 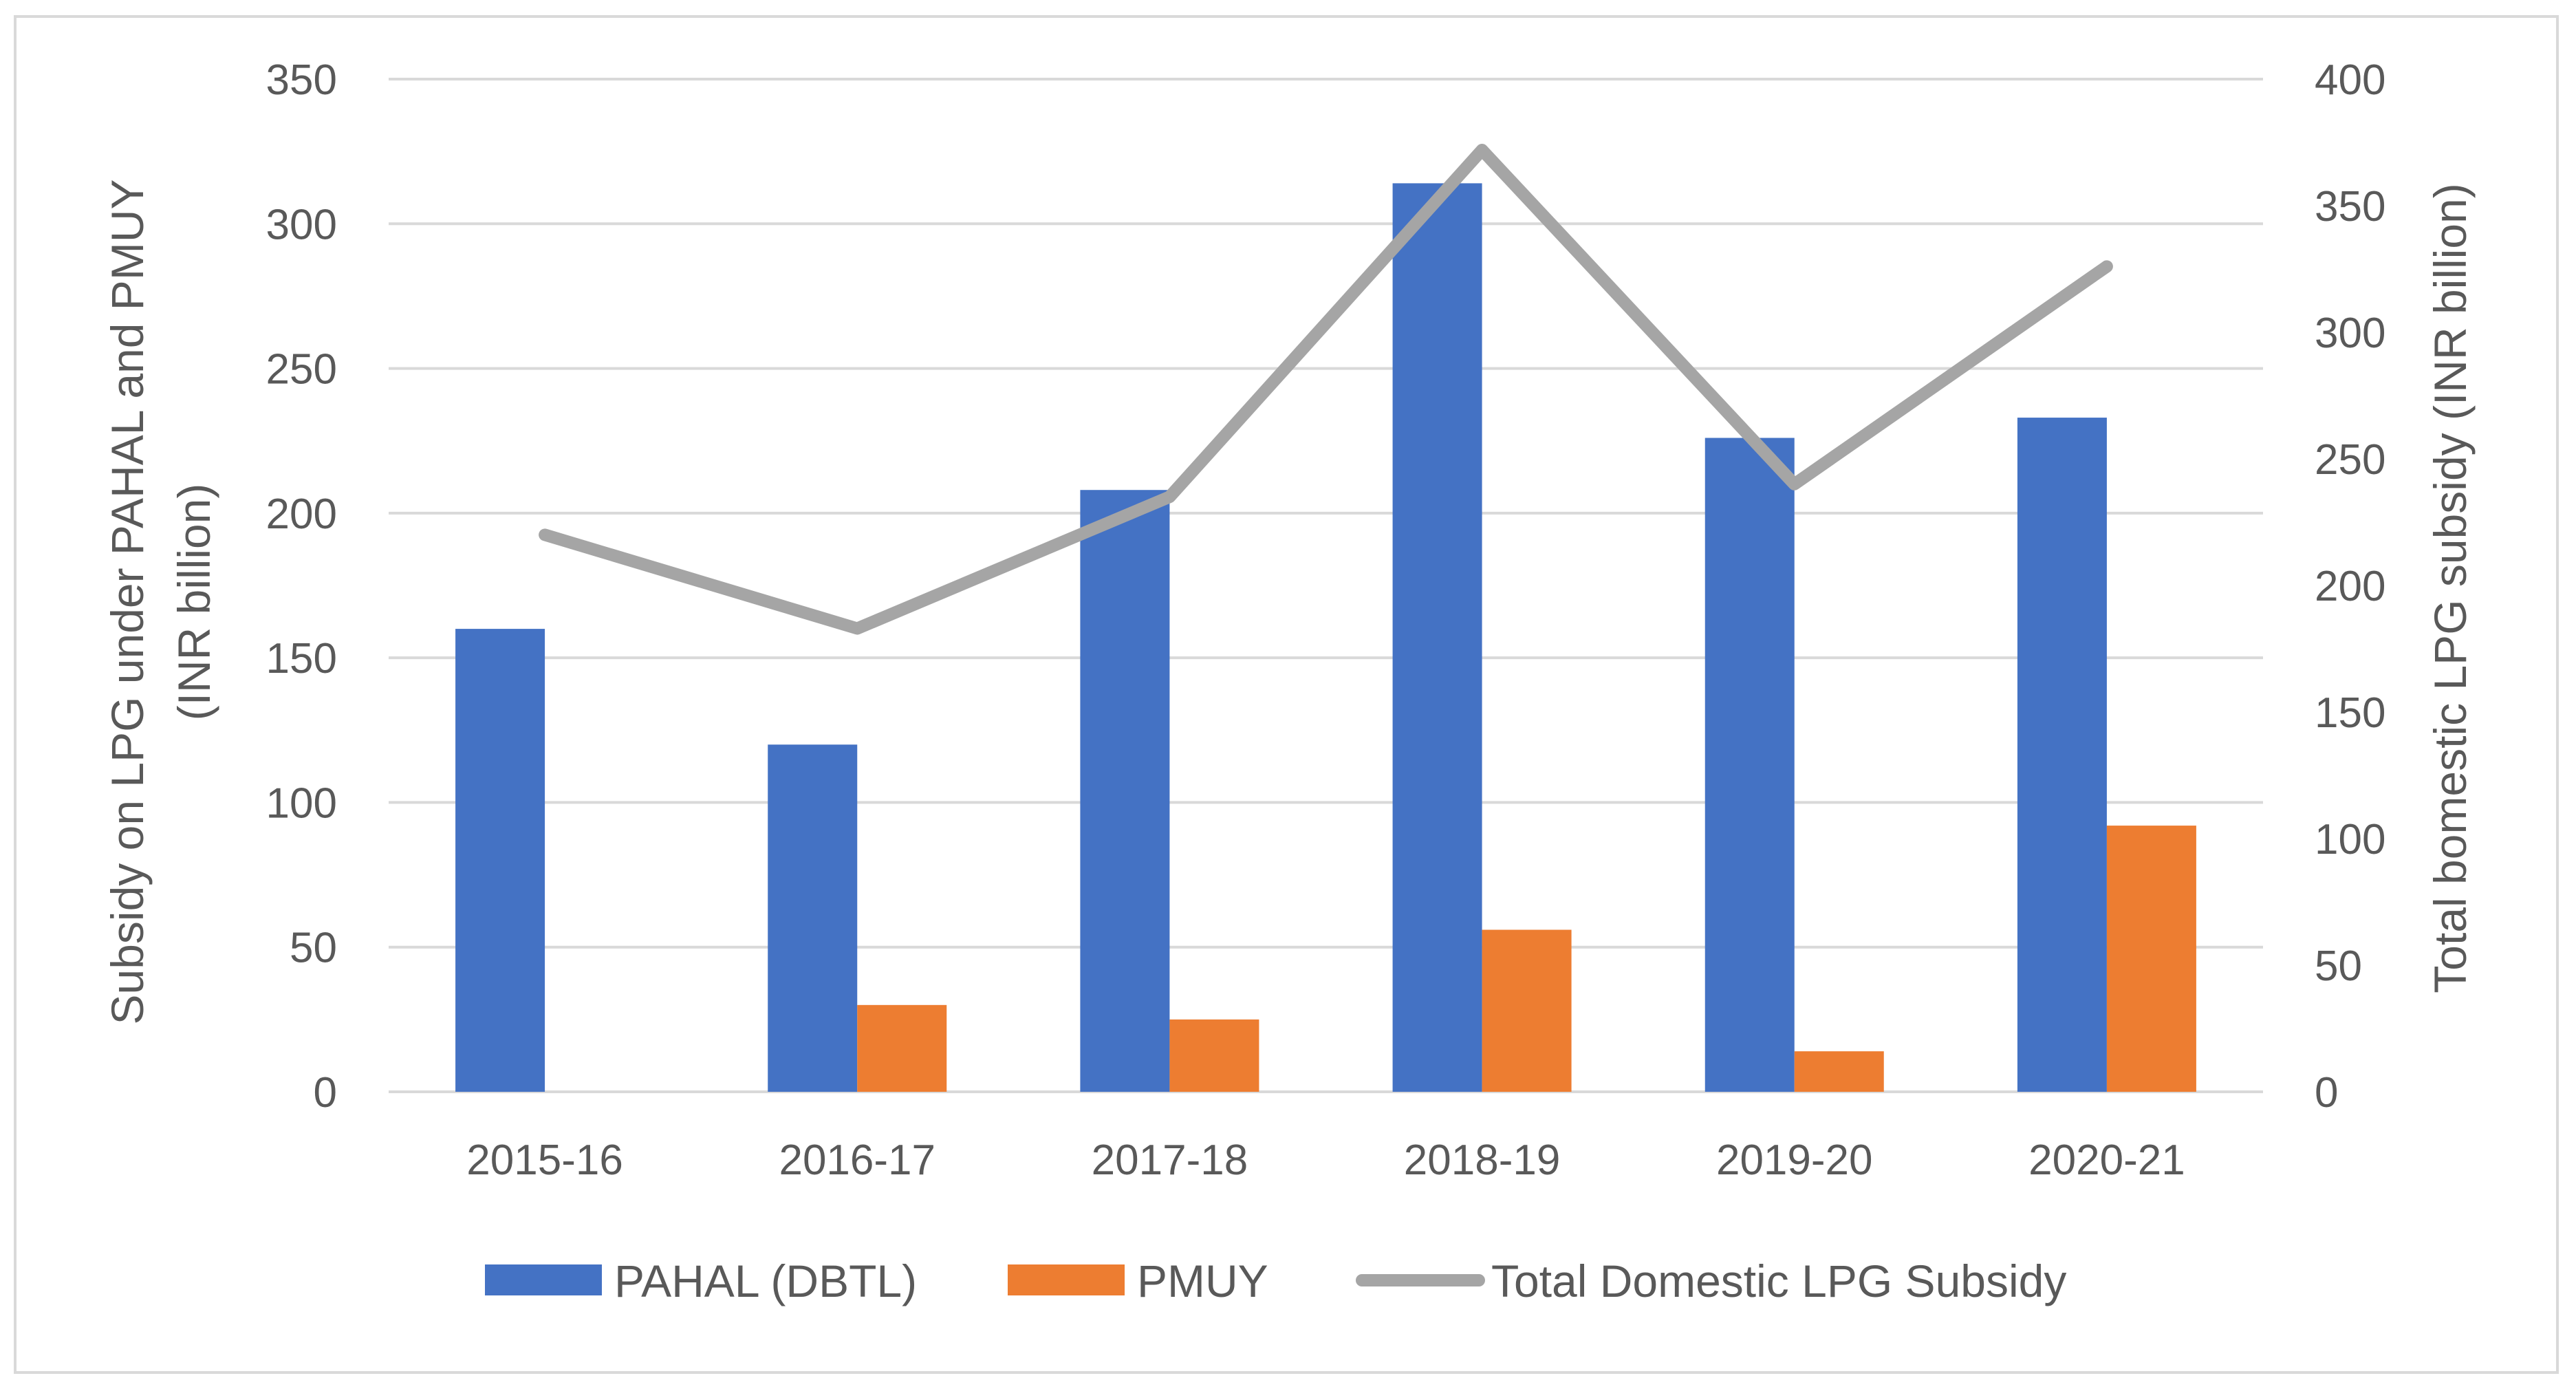 What do you see at coordinates (2350, 713) in the screenshot?
I see `y-right-tick-label: 150` at bounding box center [2350, 713].